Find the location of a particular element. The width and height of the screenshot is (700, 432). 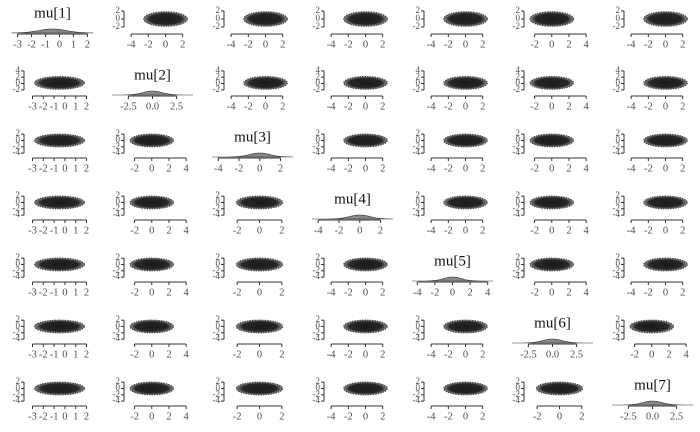

x-tick-label: 2.5 is located at coordinates (176, 106).